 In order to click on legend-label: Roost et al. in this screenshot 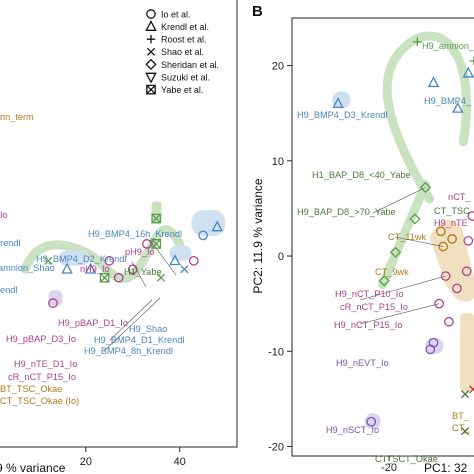, I will do `click(184, 40)`.